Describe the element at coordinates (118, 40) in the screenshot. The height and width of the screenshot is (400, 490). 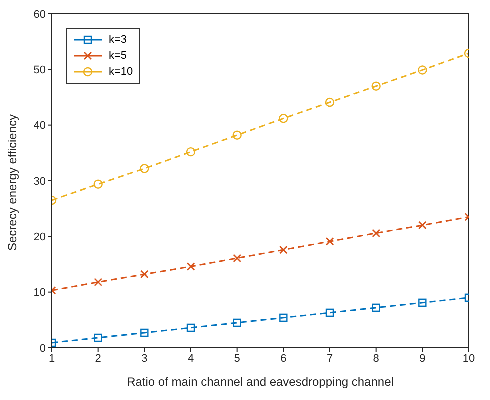
I see `legend-label: k=3` at that location.